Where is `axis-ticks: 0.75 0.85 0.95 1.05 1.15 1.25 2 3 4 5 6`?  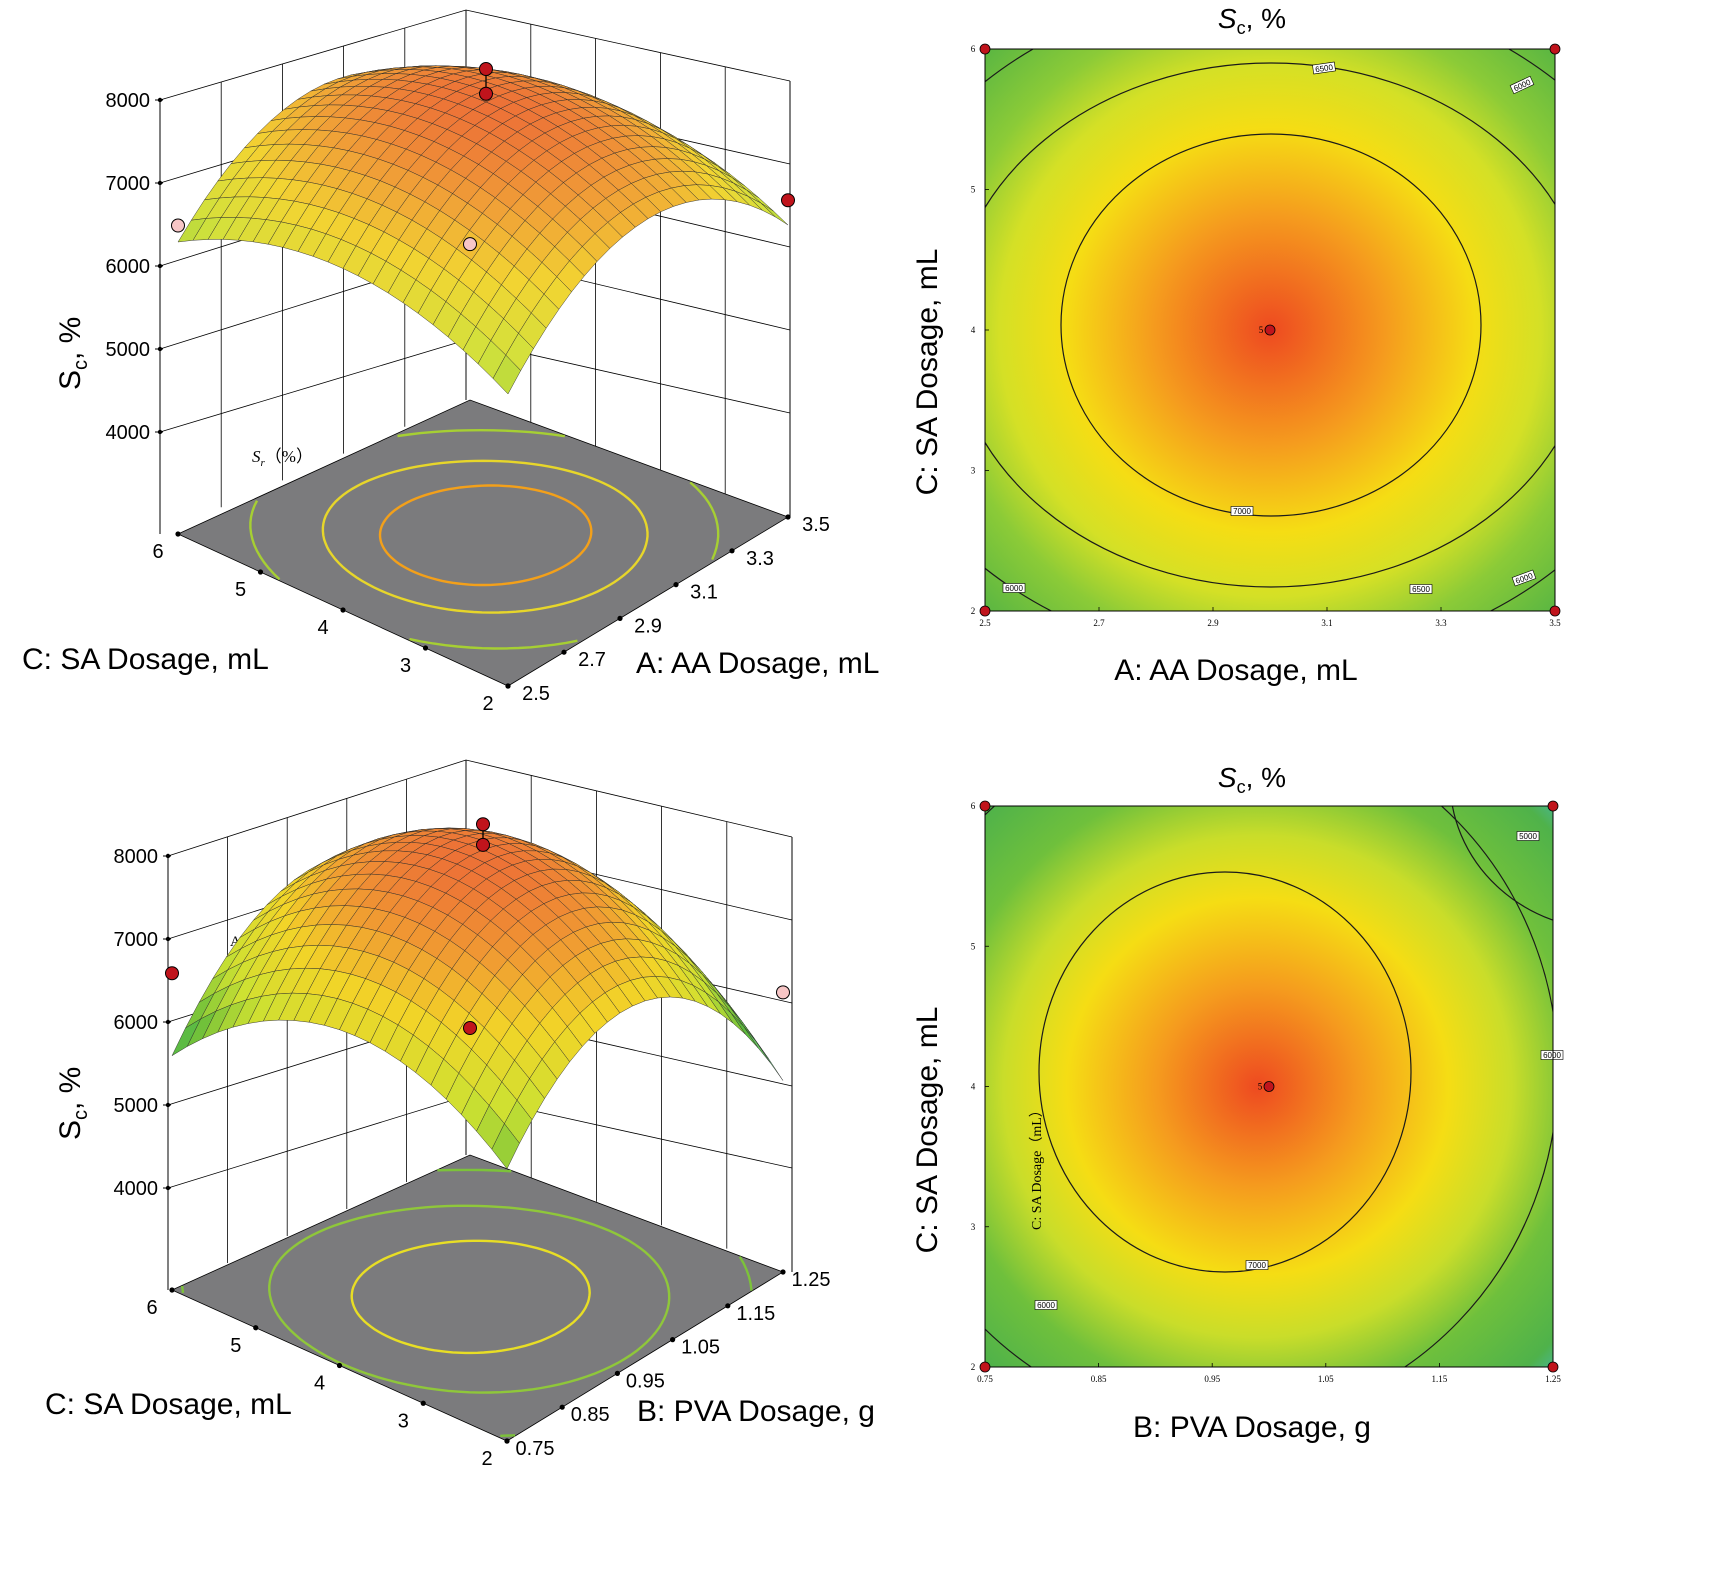
axis-ticks: 0.75 0.85 0.95 1.05 1.15 1.25 2 3 4 5 6 is located at coordinates (1266, 1092).